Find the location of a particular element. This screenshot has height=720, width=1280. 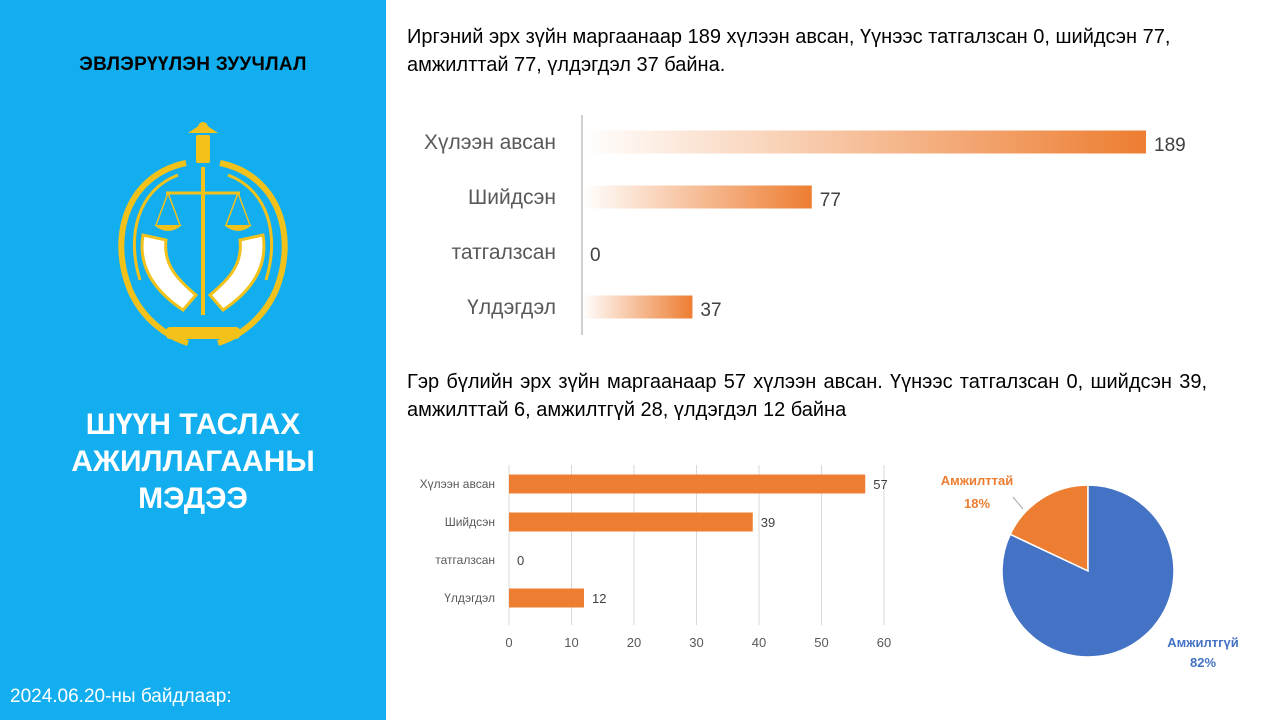

report-title: ШҮҮН ТАСЛАХ АЖИЛЛАГААНЫ МЭДЭЭ is located at coordinates (193, 461).